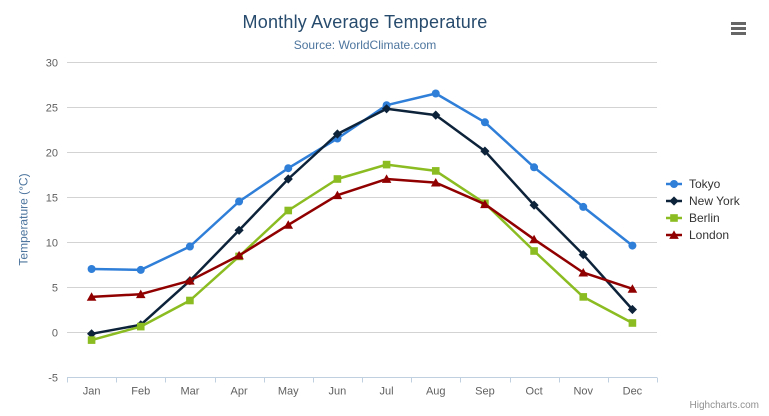 Image resolution: width=769 pixels, height=416 pixels. What do you see at coordinates (140, 392) in the screenshot?
I see `xaxis-tick-label: Feb` at bounding box center [140, 392].